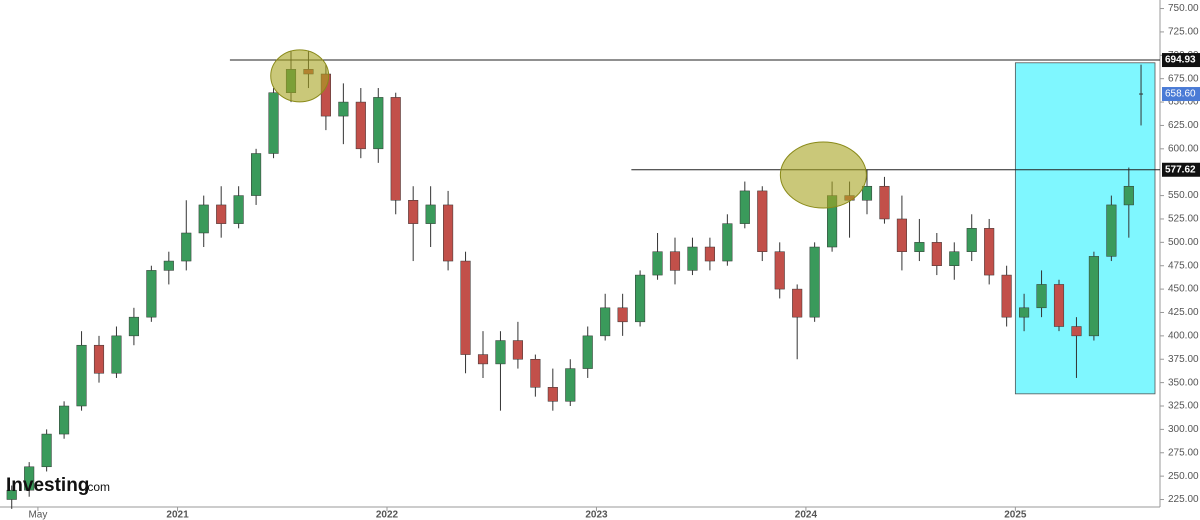 The height and width of the screenshot is (520, 1200). I want to click on last-price-label: 658.60, so click(1180, 94).